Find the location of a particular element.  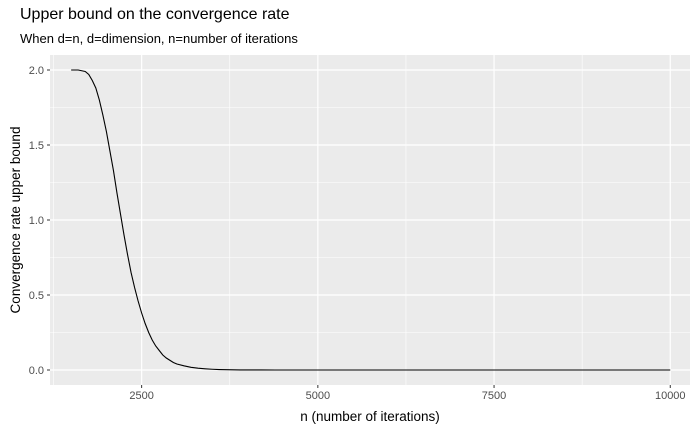

y-tick-label: 0.0 is located at coordinates (36, 371).